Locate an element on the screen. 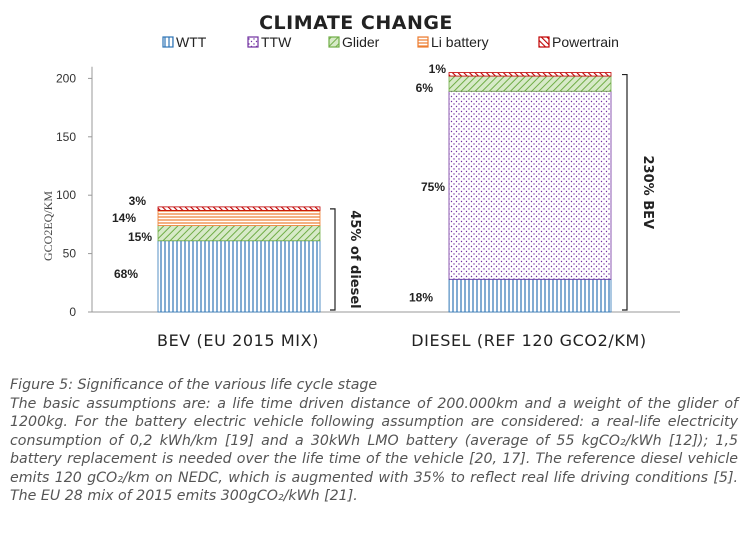  legend-item-ttw: TTW is located at coordinates (269, 42).